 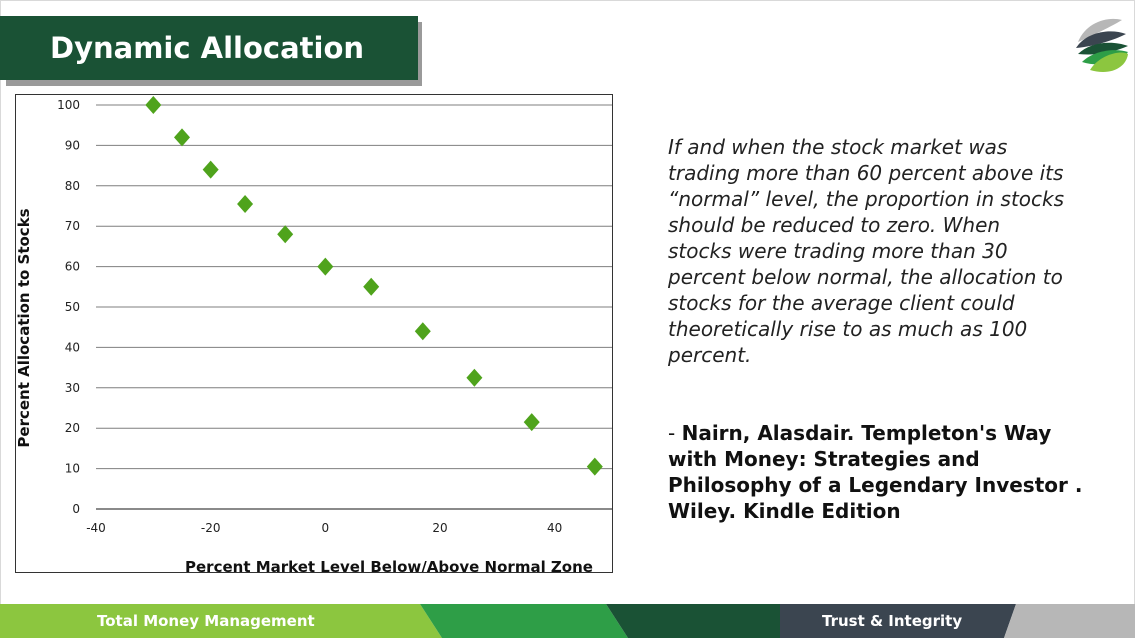 What do you see at coordinates (326, 528) in the screenshot?
I see `x-tick-label: 0` at bounding box center [326, 528].